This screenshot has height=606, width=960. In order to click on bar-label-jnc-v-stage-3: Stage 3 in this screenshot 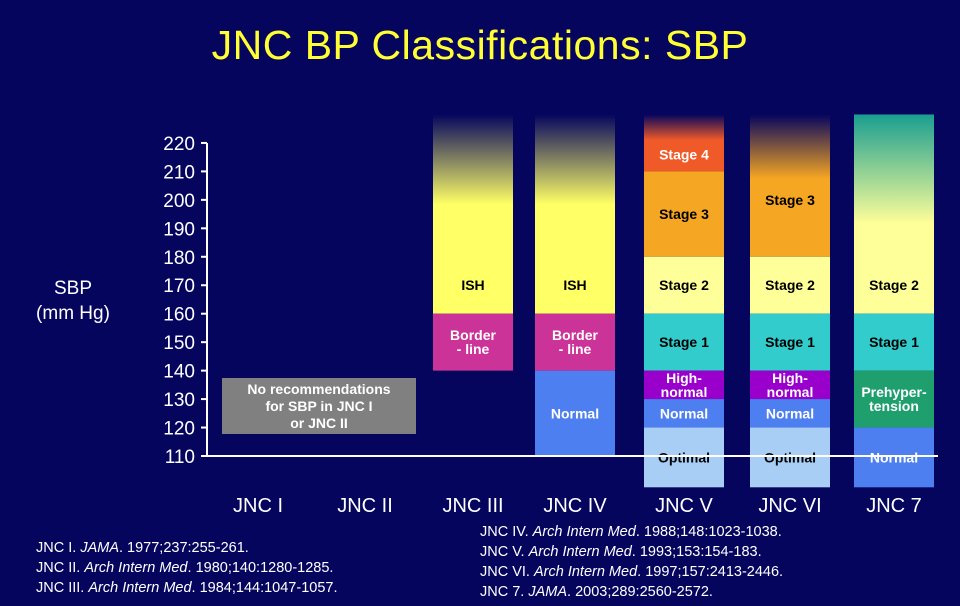, I will do `click(684, 214)`.